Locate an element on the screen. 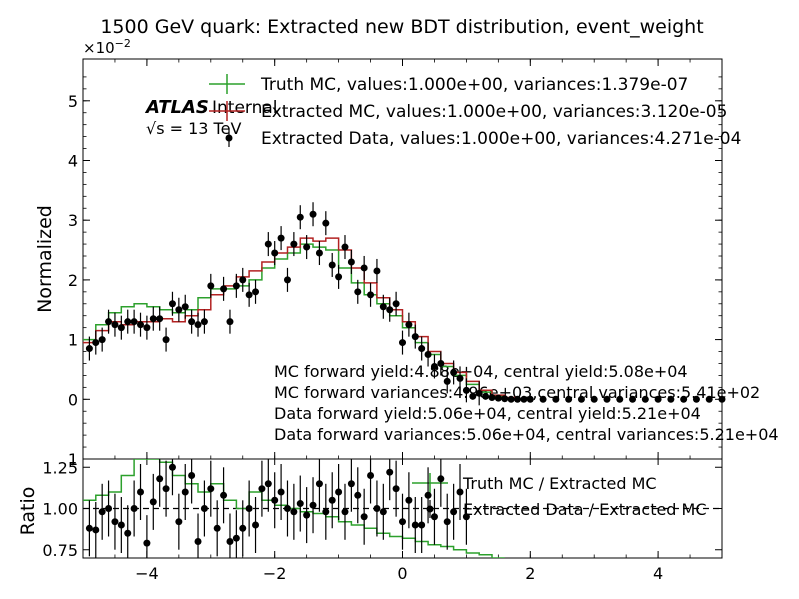 This screenshot has height=599, width=799. atlas-internal-label: Internal is located at coordinates (245, 108).